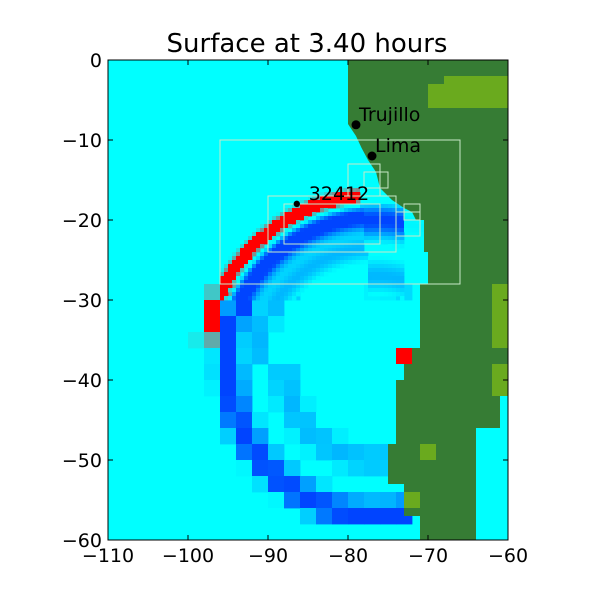 The height and width of the screenshot is (600, 600). What do you see at coordinates (82, 541) in the screenshot?
I see `y-tick-label: −60` at bounding box center [82, 541].